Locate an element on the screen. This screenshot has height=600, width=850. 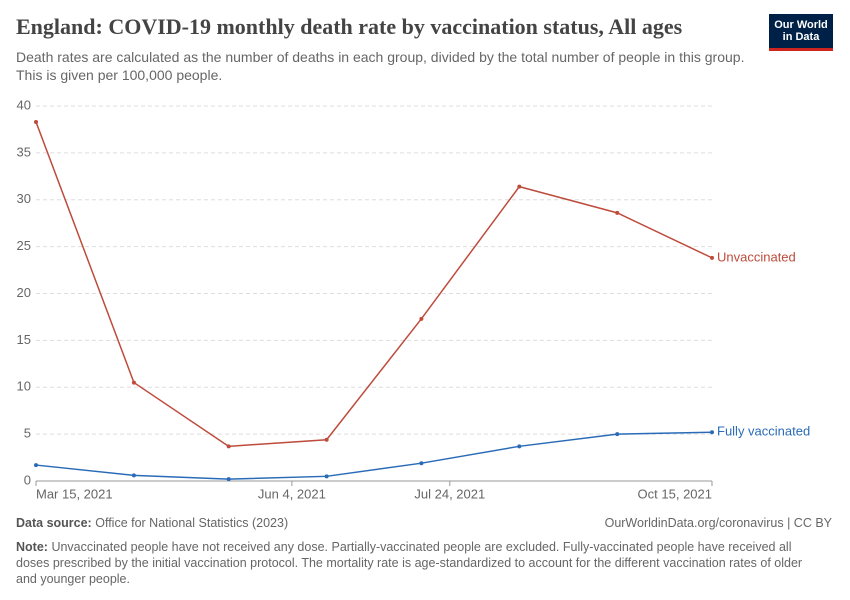
note-label: Note: is located at coordinates (32, 547).